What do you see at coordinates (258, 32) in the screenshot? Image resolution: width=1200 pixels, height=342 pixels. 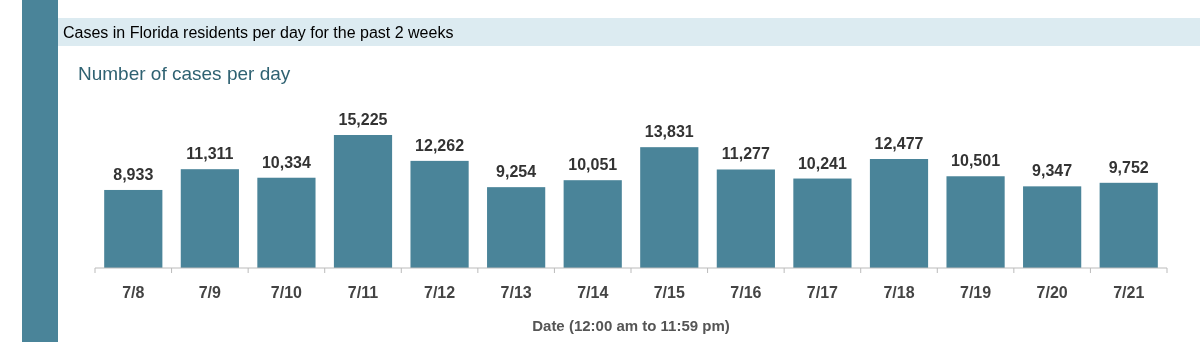 I see `chart-title: Cases in Florida residents per day for the past 2 weeks` at bounding box center [258, 32].